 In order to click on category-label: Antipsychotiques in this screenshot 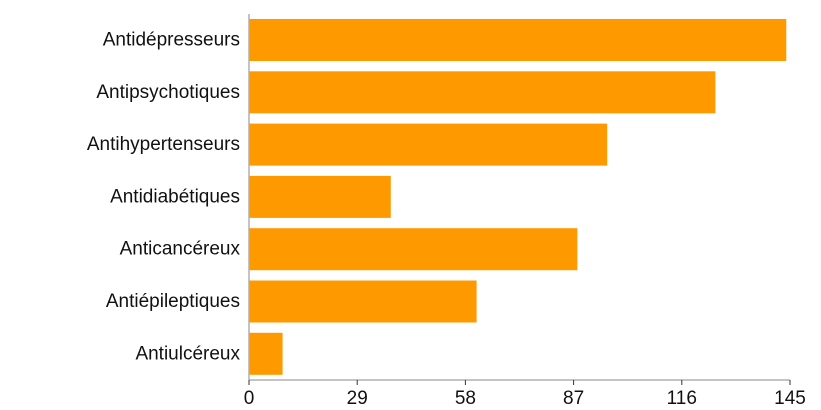, I will do `click(168, 92)`.